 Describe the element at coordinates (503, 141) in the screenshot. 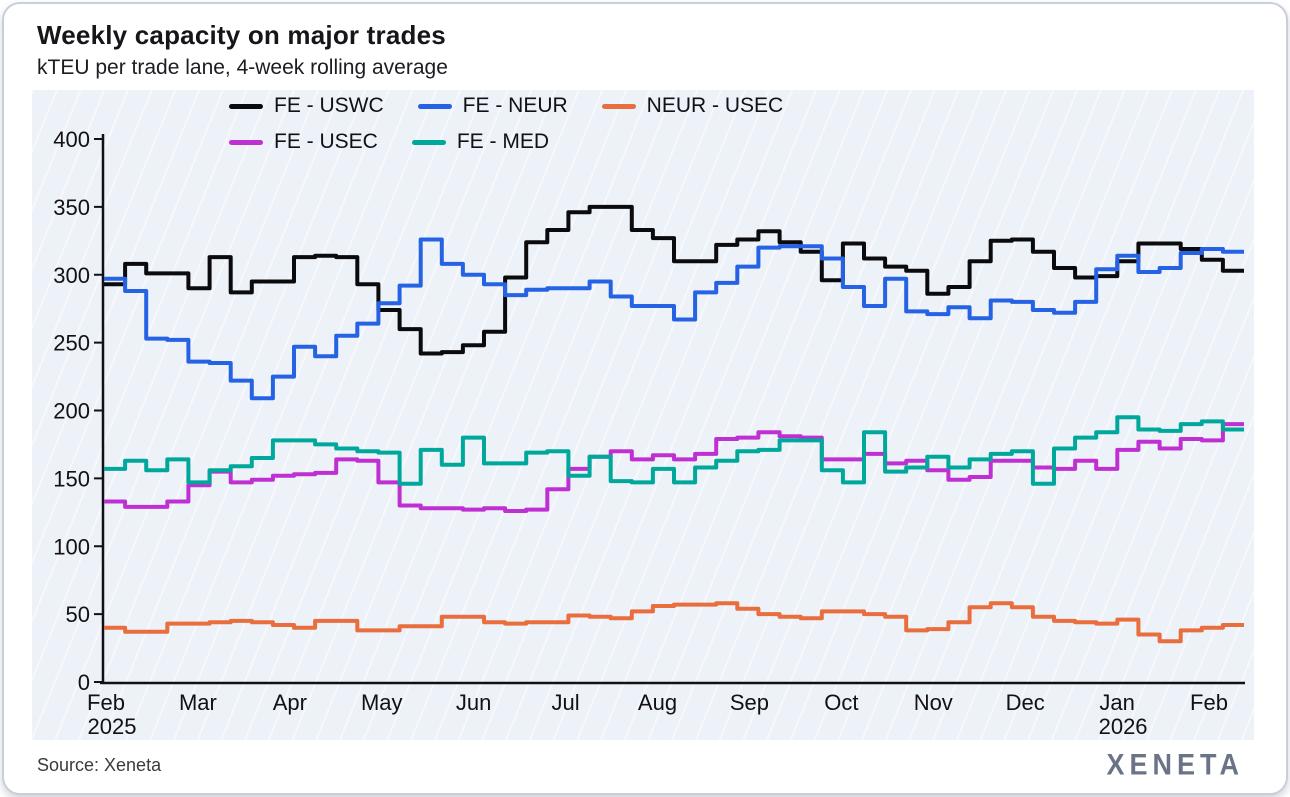

I see `legend-label: FE - MED` at that location.